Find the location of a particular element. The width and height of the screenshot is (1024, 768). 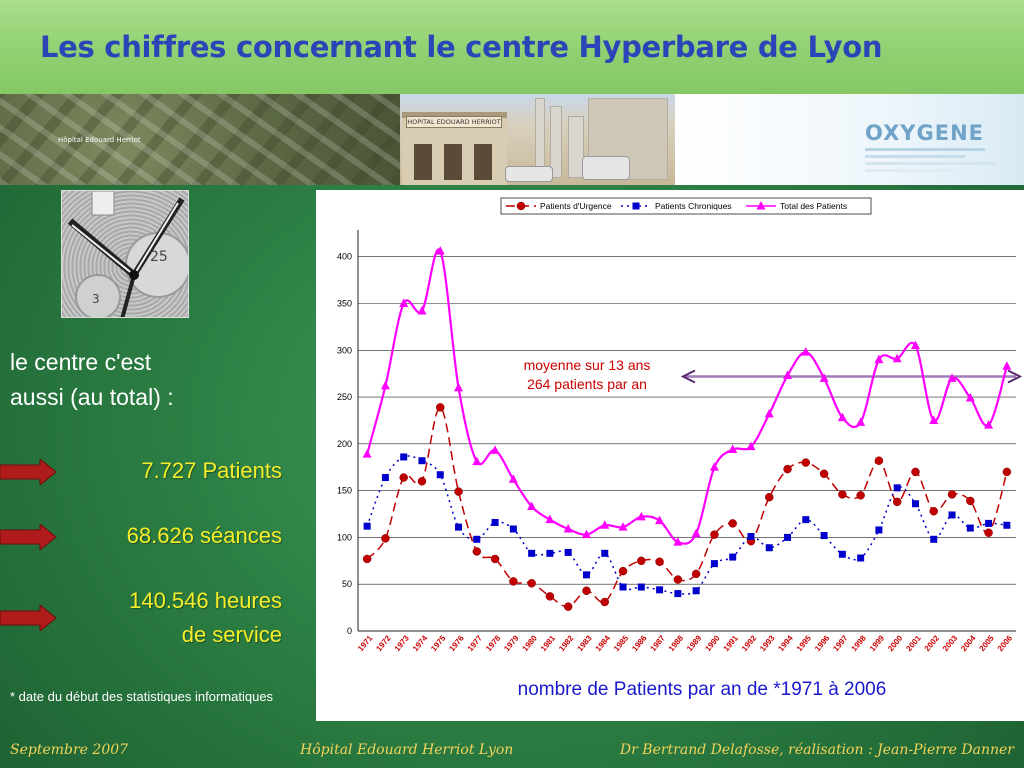

legend-marker-chroniques is located at coordinates (636, 206).